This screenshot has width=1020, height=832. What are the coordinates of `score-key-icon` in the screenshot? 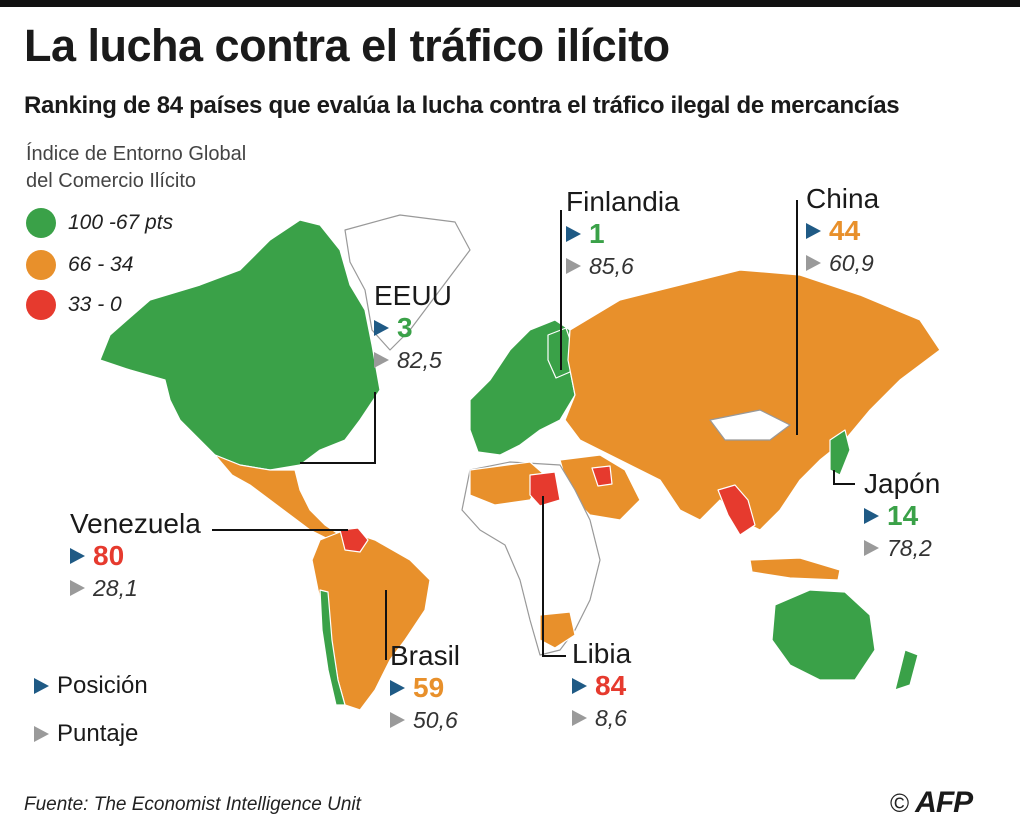 It's located at (41, 734).